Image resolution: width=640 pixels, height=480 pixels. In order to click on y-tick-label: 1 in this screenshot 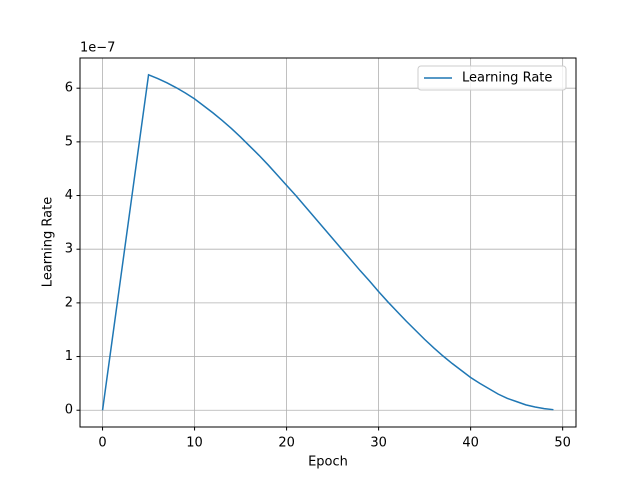, I will do `click(69, 356)`.